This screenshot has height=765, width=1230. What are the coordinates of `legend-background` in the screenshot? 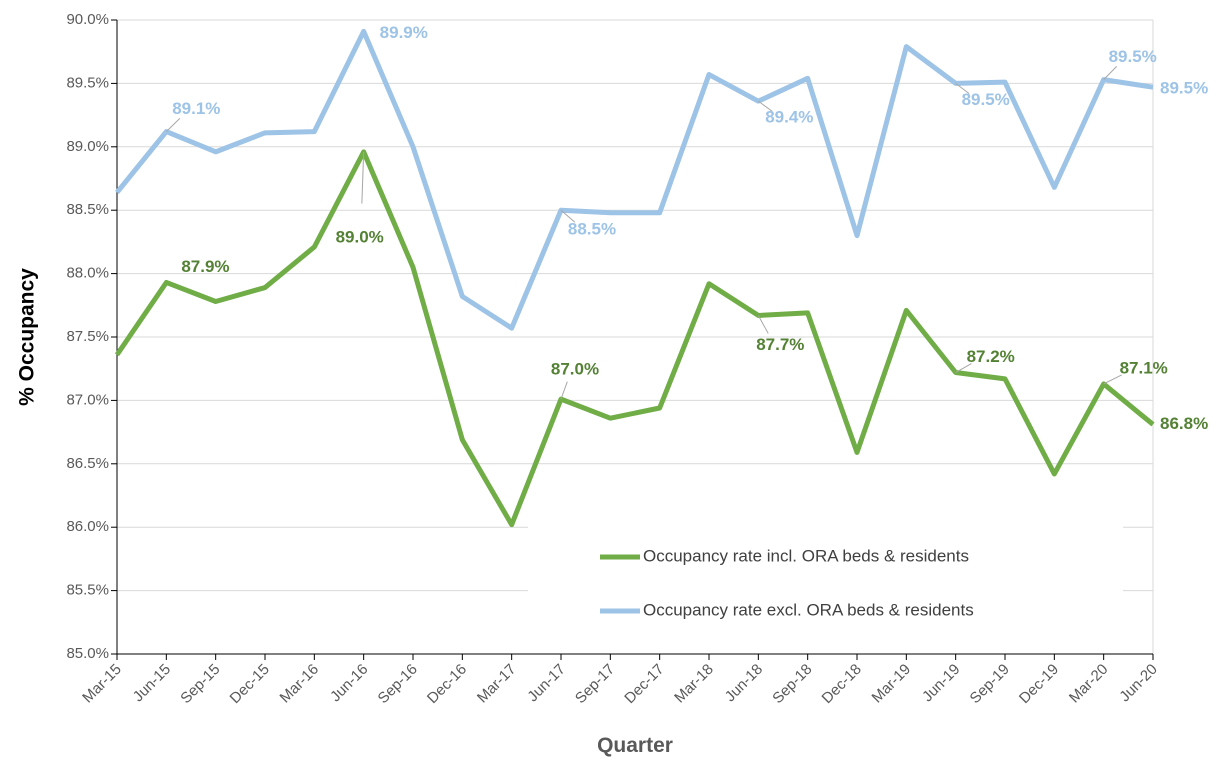 It's located at (825, 586).